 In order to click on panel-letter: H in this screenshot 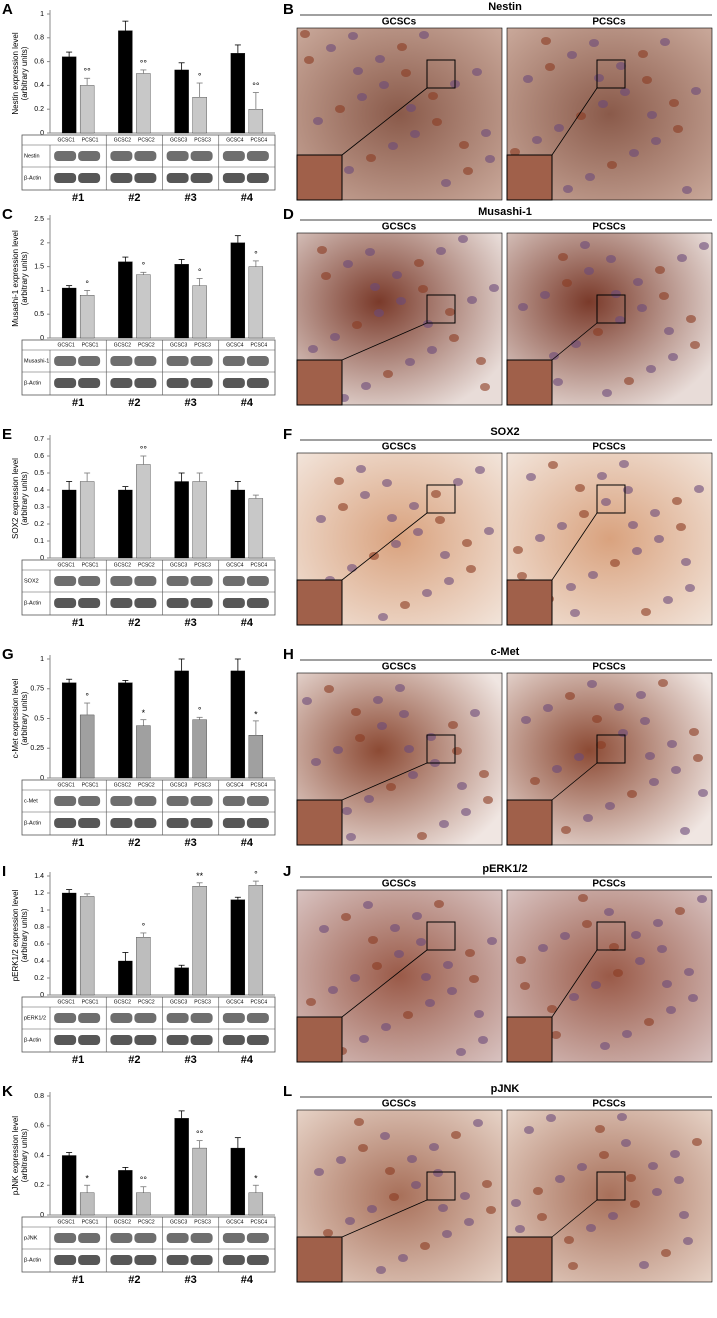, I will do `click(288, 654)`.